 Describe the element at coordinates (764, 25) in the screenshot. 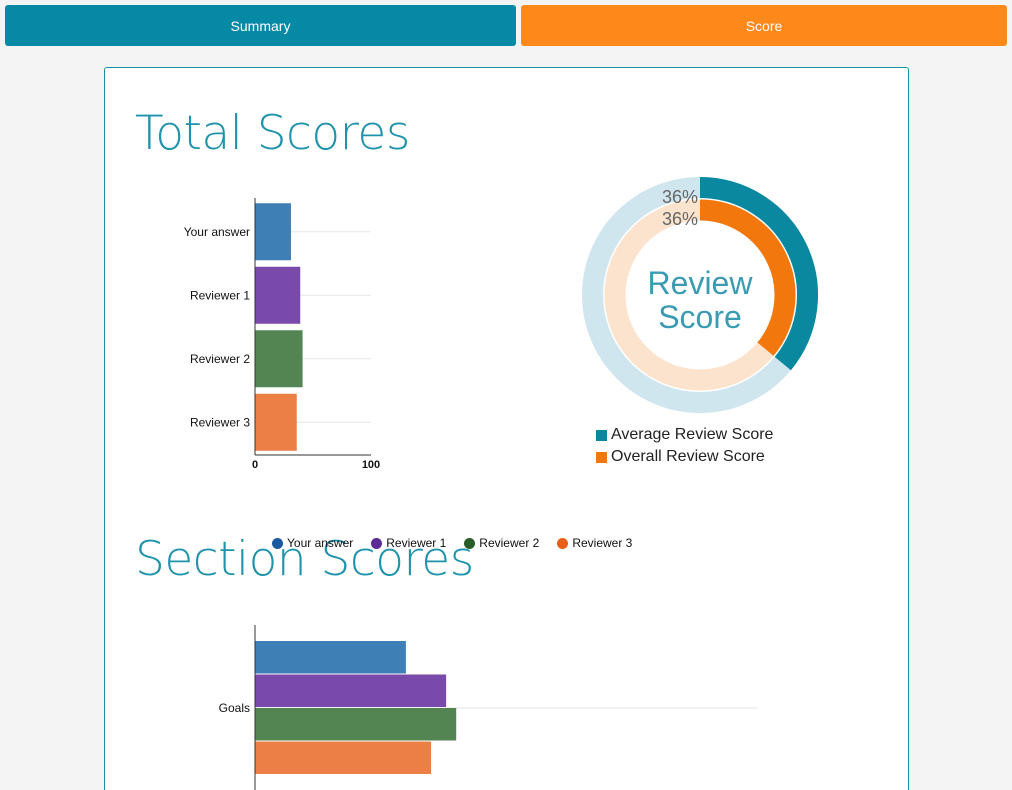

I see `tab-score: Score` at that location.